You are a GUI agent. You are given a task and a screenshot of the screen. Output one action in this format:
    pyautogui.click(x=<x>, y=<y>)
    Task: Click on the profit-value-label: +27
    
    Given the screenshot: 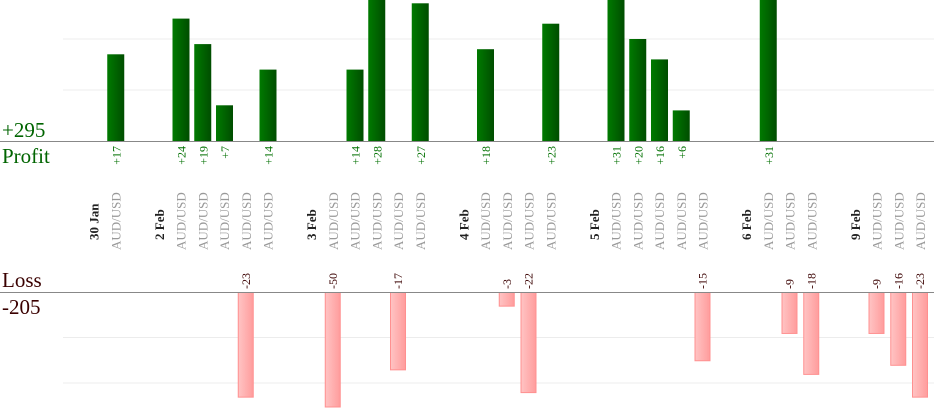 What is the action you would take?
    pyautogui.click(x=421, y=155)
    